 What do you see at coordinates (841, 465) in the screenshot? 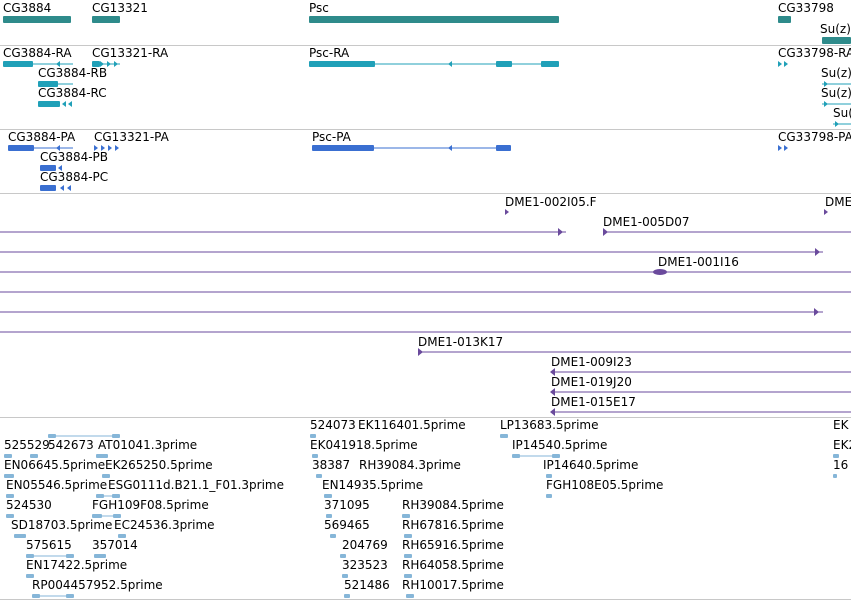
I see `est-label: 16` at bounding box center [841, 465].